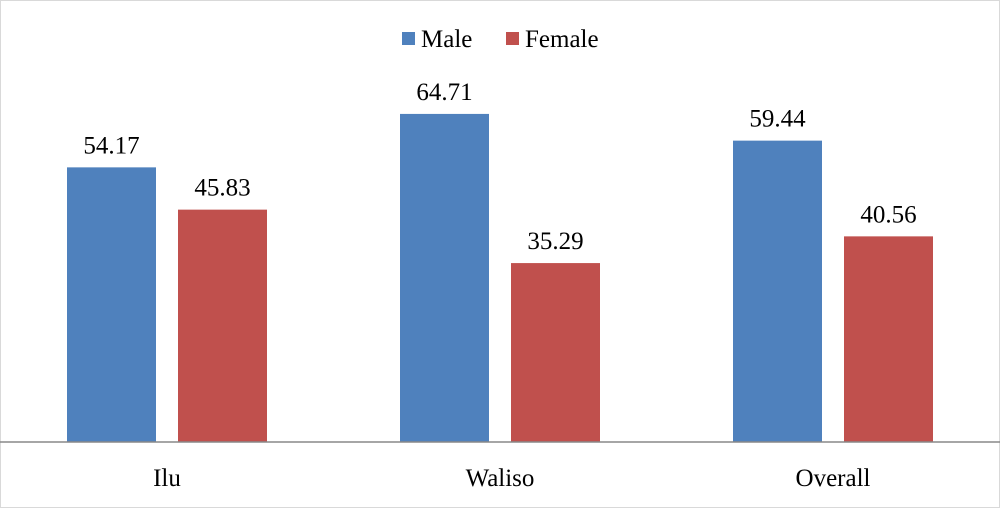  Describe the element at coordinates (500, 39) in the screenshot. I see `legend: Male Female` at that location.